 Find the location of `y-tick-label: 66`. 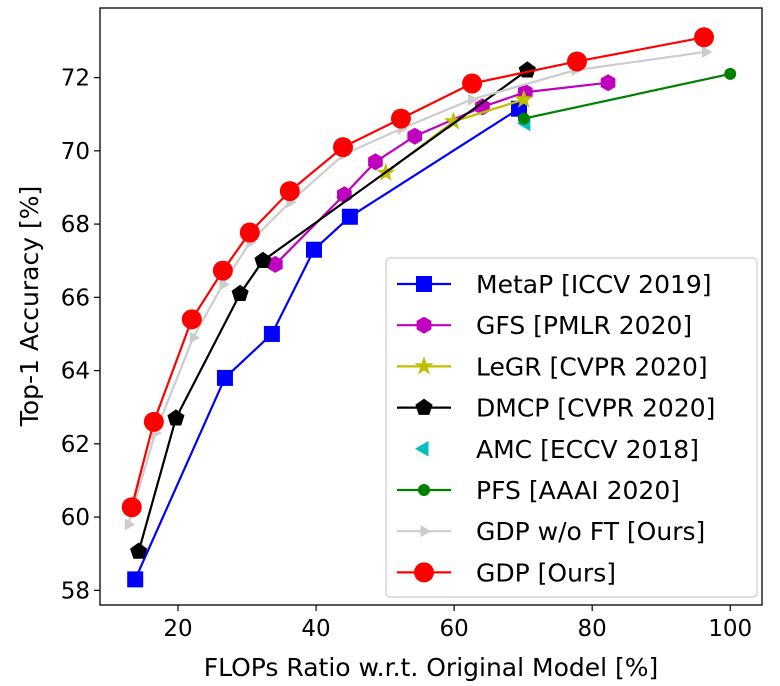

y-tick-label: 66 is located at coordinates (75, 298).